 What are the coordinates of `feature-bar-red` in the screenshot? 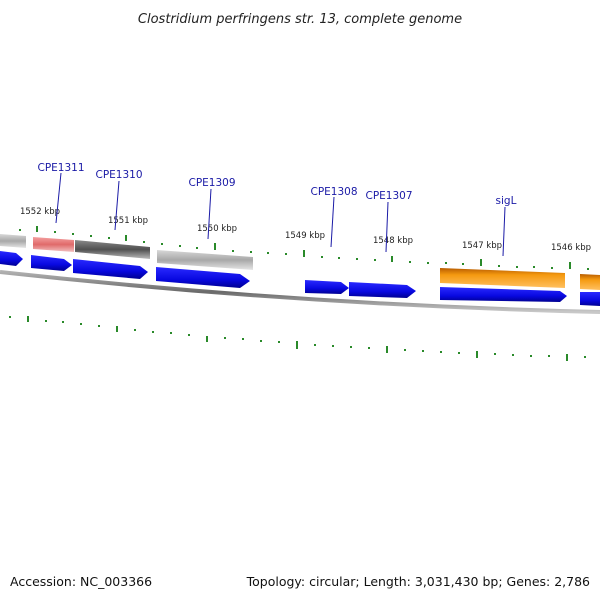 It's located at (53, 244).